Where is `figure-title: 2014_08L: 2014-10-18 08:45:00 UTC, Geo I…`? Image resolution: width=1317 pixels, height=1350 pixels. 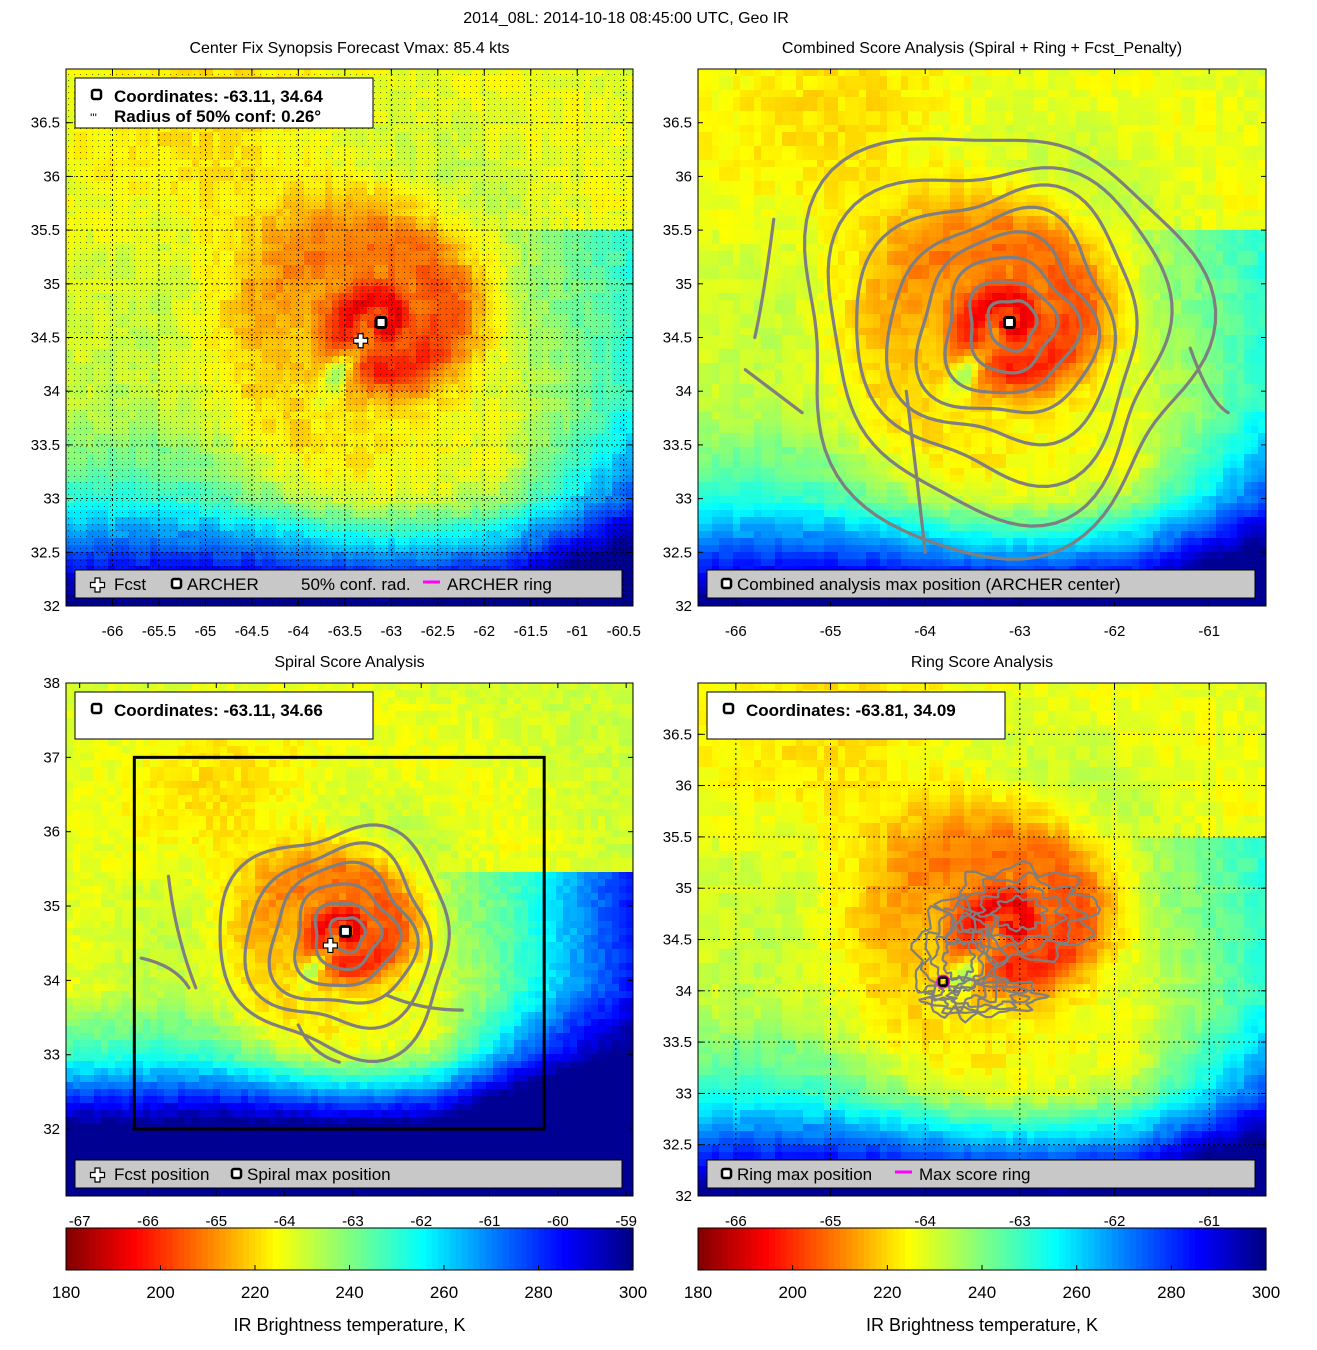
figure-title: 2014_08L: 2014-10-18 08:45:00 UTC, Geo I… is located at coordinates (626, 18).